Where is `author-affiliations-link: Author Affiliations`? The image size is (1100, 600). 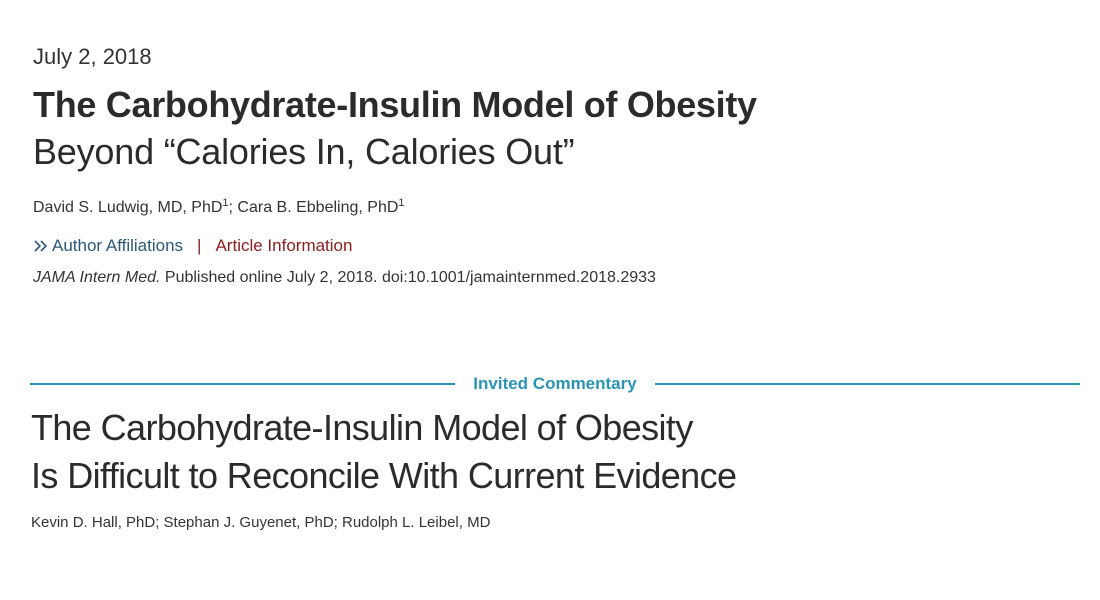
author-affiliations-link: Author Affiliations is located at coordinates (118, 245).